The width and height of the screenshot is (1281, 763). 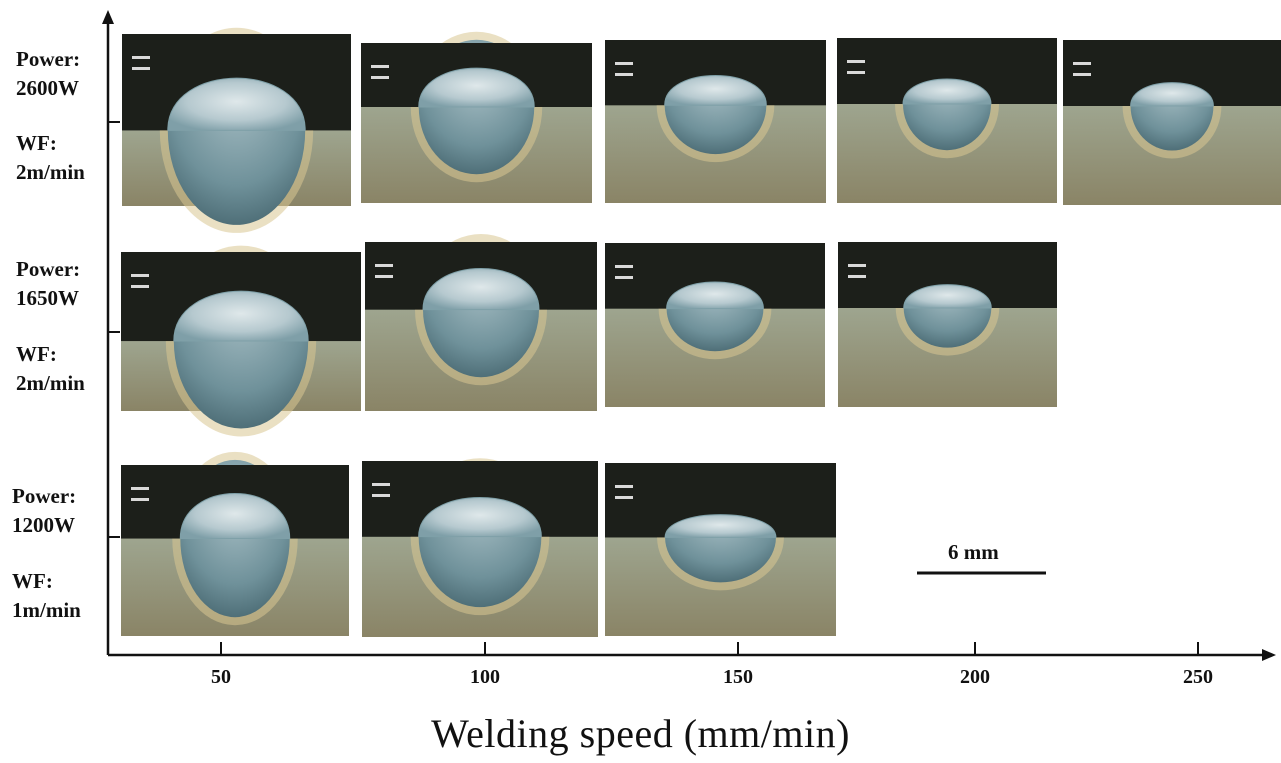 What do you see at coordinates (1198, 677) in the screenshot?
I see `x-tick-label-250: 250` at bounding box center [1198, 677].